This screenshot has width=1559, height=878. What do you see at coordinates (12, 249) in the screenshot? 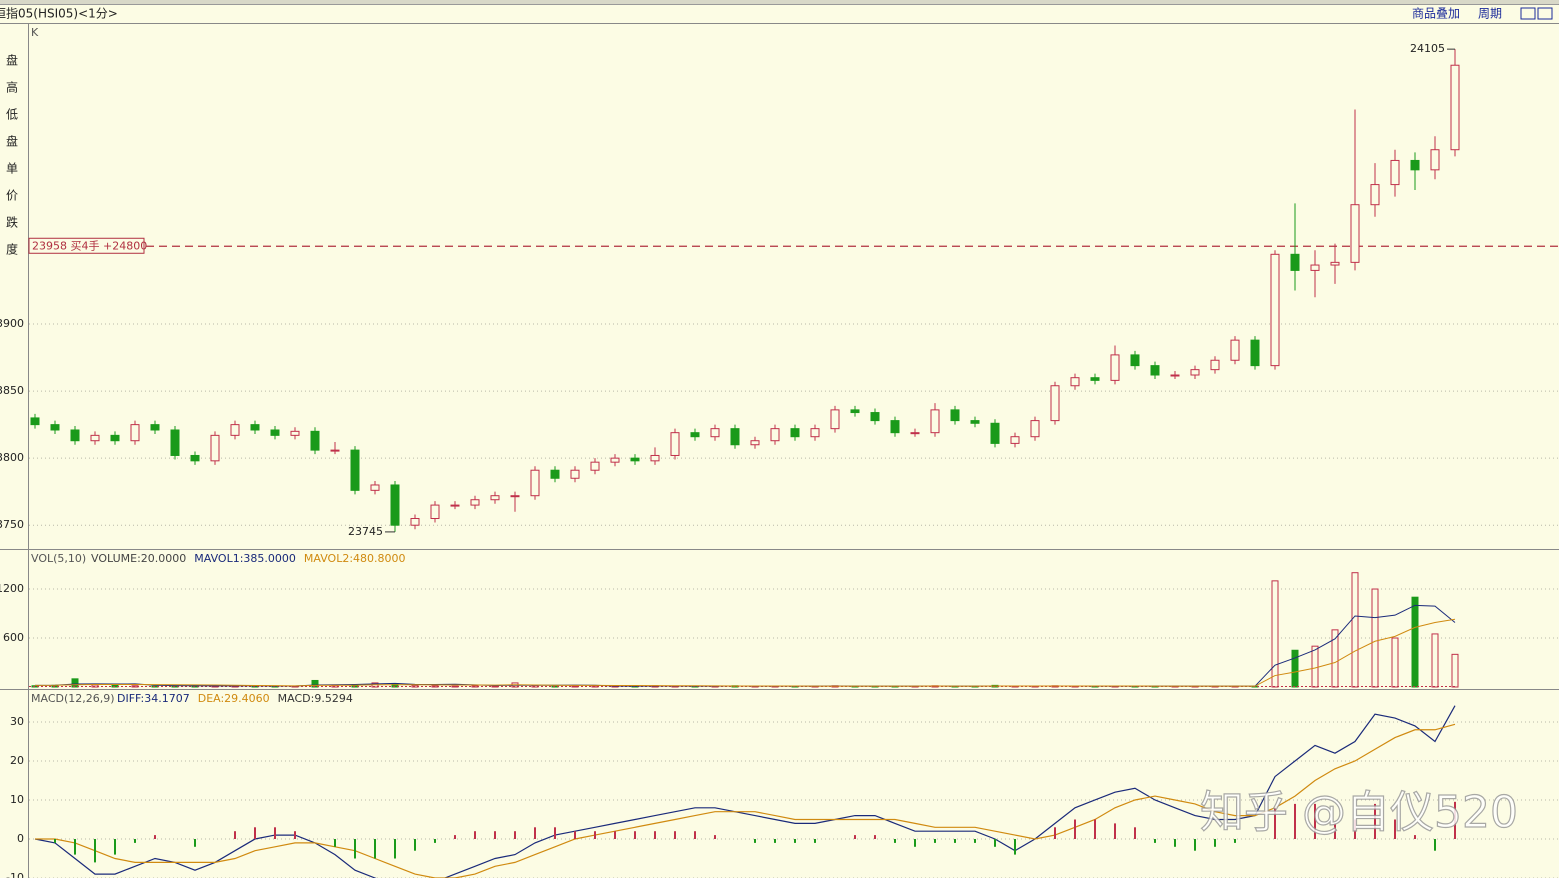
I see `sidebar-item: 度` at bounding box center [12, 249].